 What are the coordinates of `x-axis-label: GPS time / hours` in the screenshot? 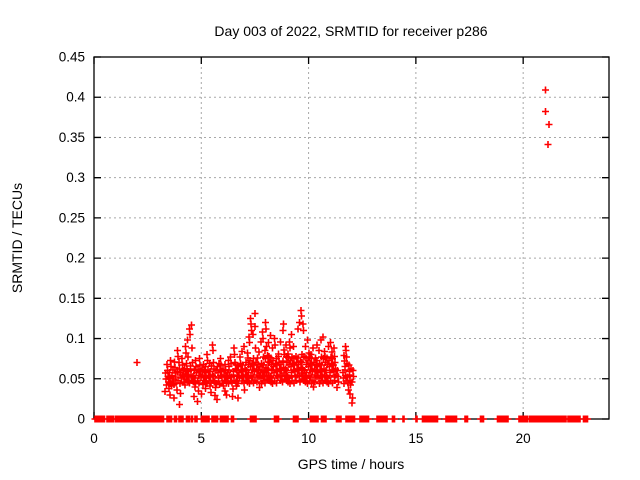 It's located at (351, 464).